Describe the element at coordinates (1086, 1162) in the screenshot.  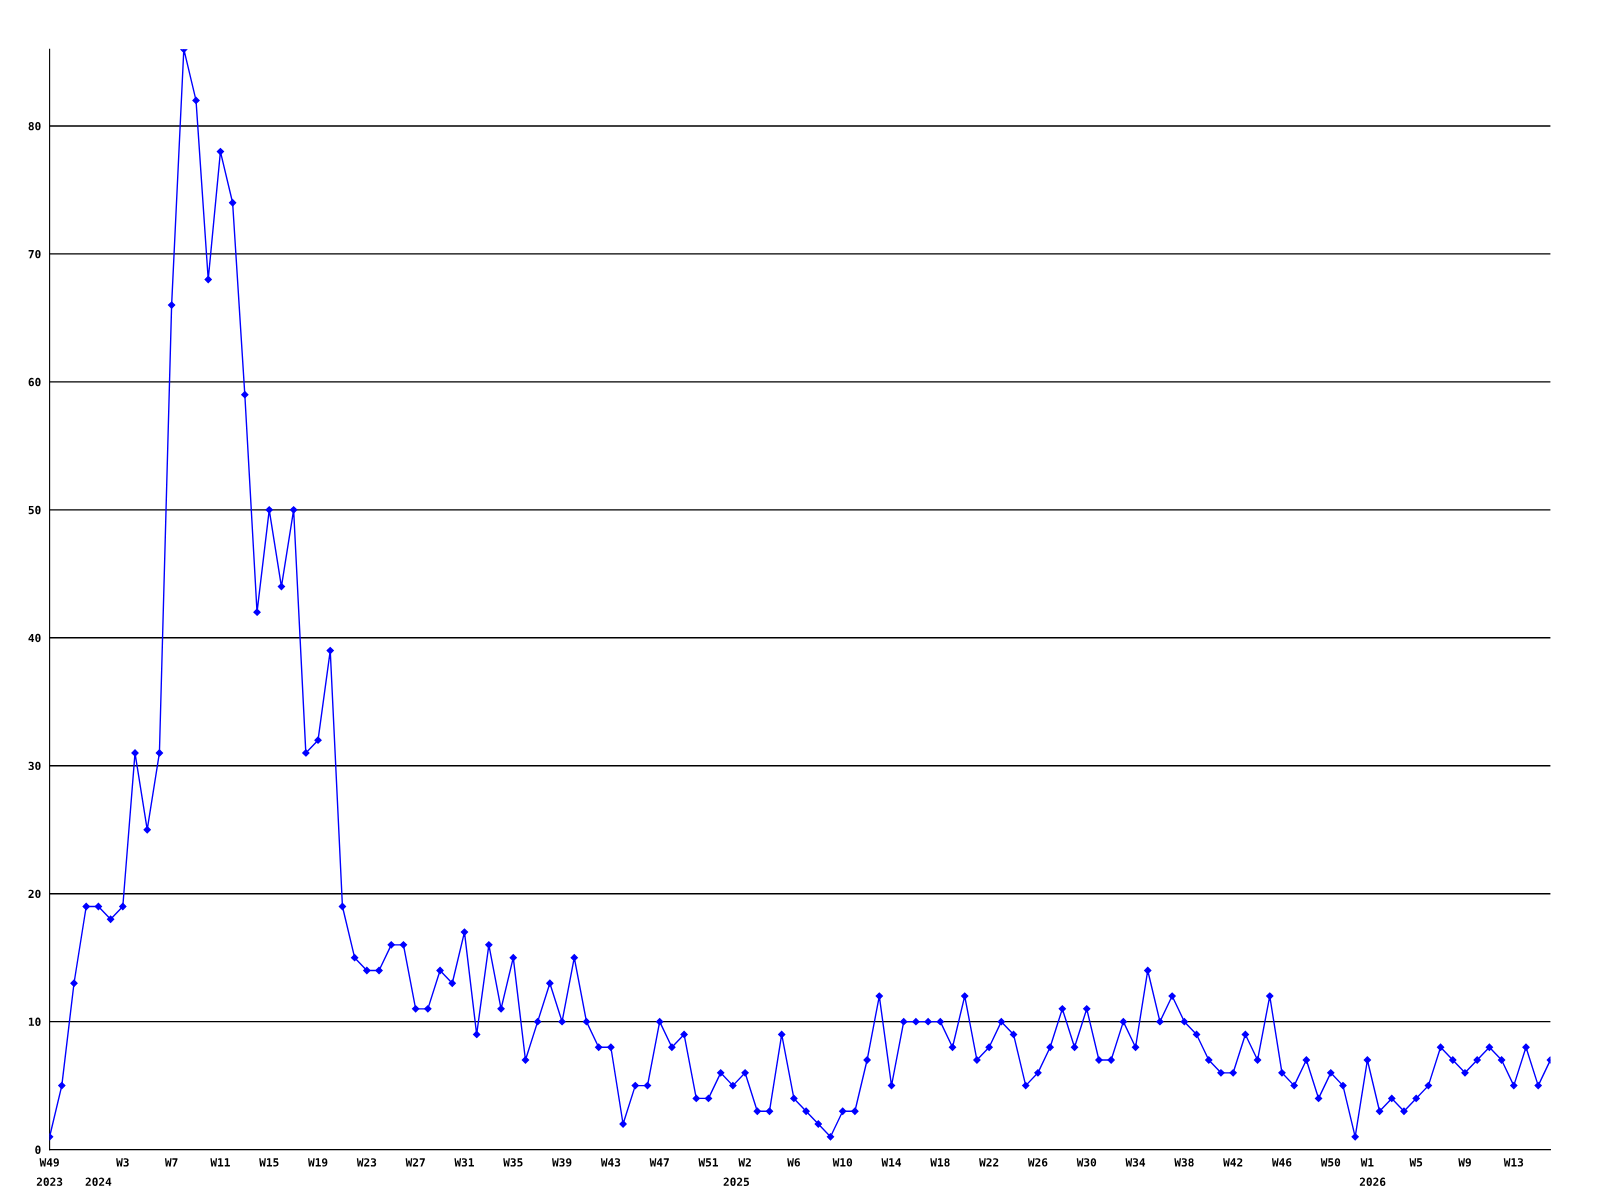
I see `x-tick-label: W30` at that location.